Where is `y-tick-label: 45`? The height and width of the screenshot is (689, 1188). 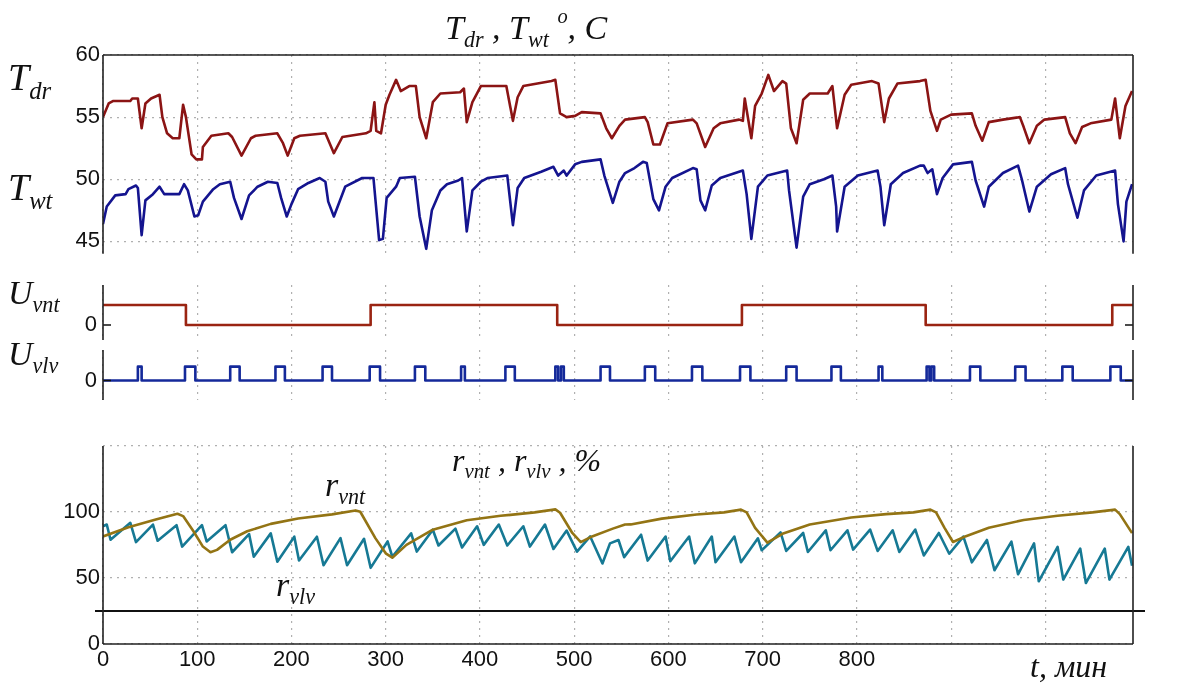
y-tick-label: 45 is located at coordinates (87, 240).